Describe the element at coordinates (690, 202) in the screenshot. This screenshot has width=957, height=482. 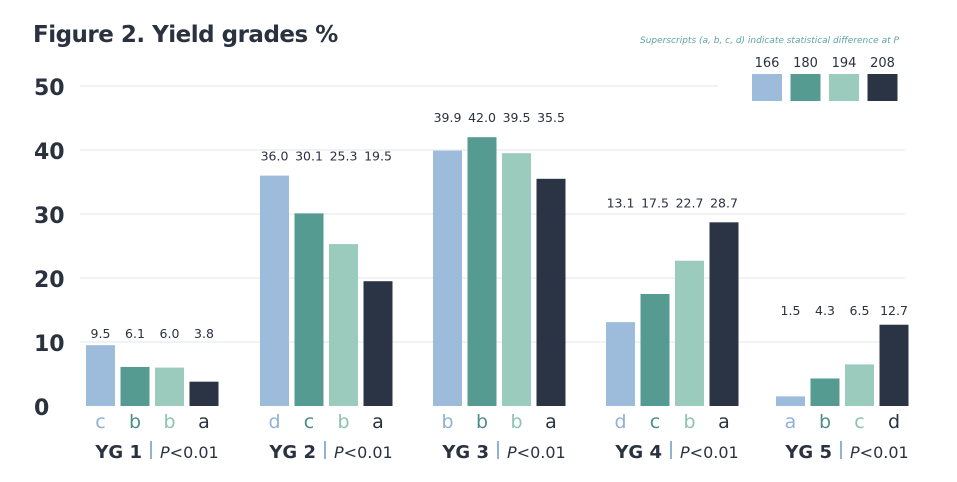
I see `data-label: 22.7` at that location.